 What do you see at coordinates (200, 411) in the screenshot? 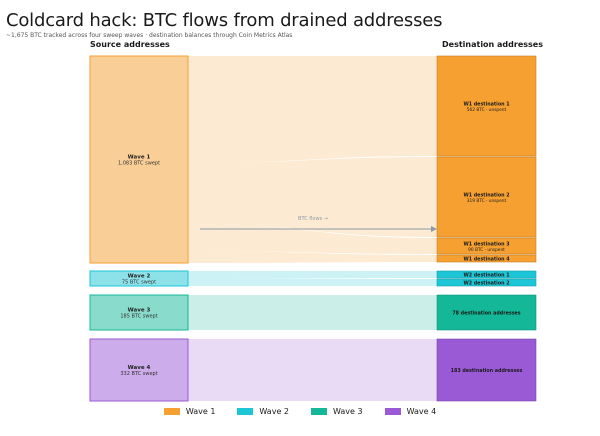
I see `legend-label: Wave 1` at bounding box center [200, 411].